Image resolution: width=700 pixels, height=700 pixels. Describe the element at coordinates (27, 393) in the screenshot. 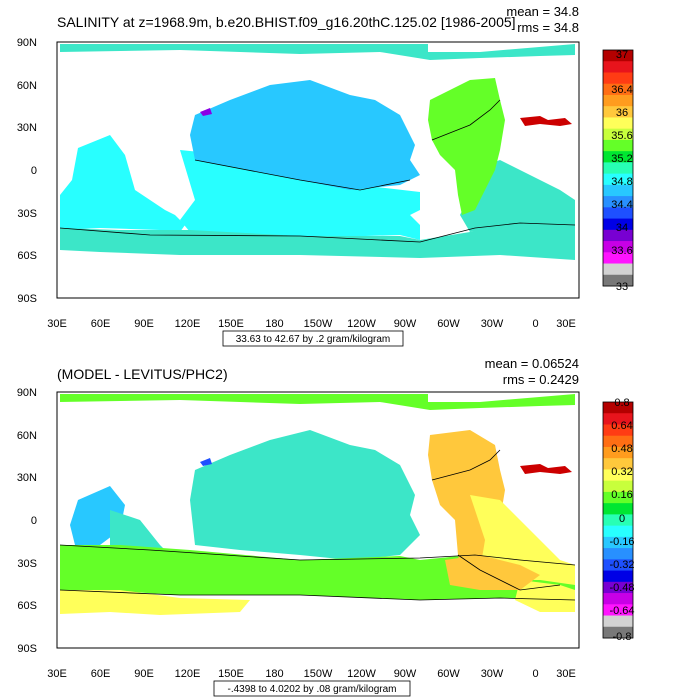

I see `panel-2-ytick: 90N` at that location.